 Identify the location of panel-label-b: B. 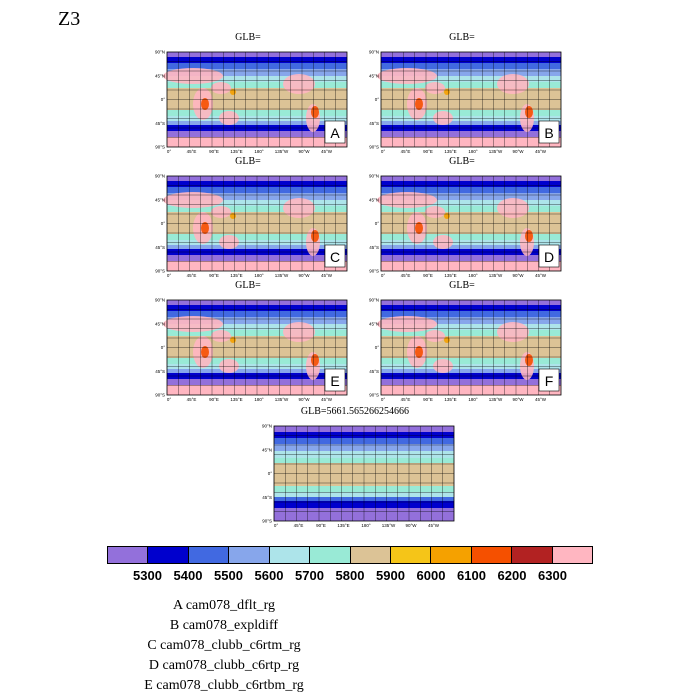
(549, 132).